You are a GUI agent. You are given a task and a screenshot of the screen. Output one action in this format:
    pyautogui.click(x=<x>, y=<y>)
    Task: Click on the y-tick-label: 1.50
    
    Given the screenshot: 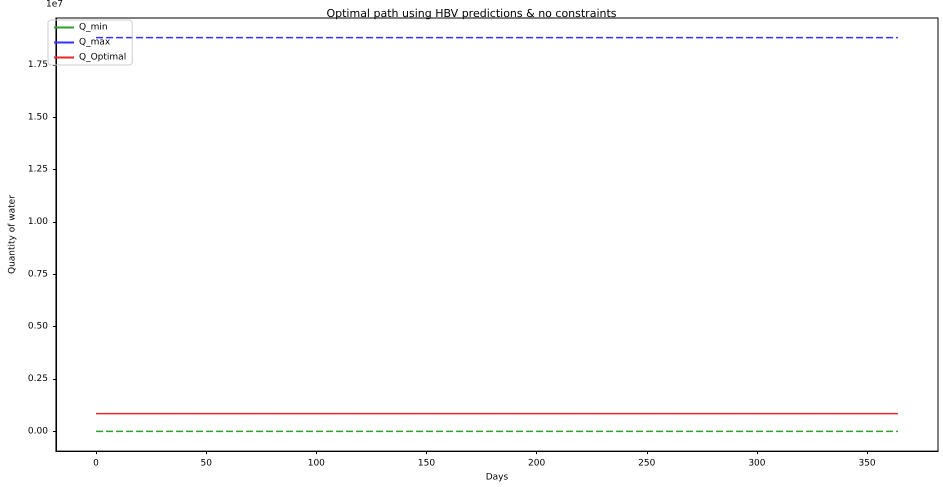 What is the action you would take?
    pyautogui.click(x=38, y=117)
    